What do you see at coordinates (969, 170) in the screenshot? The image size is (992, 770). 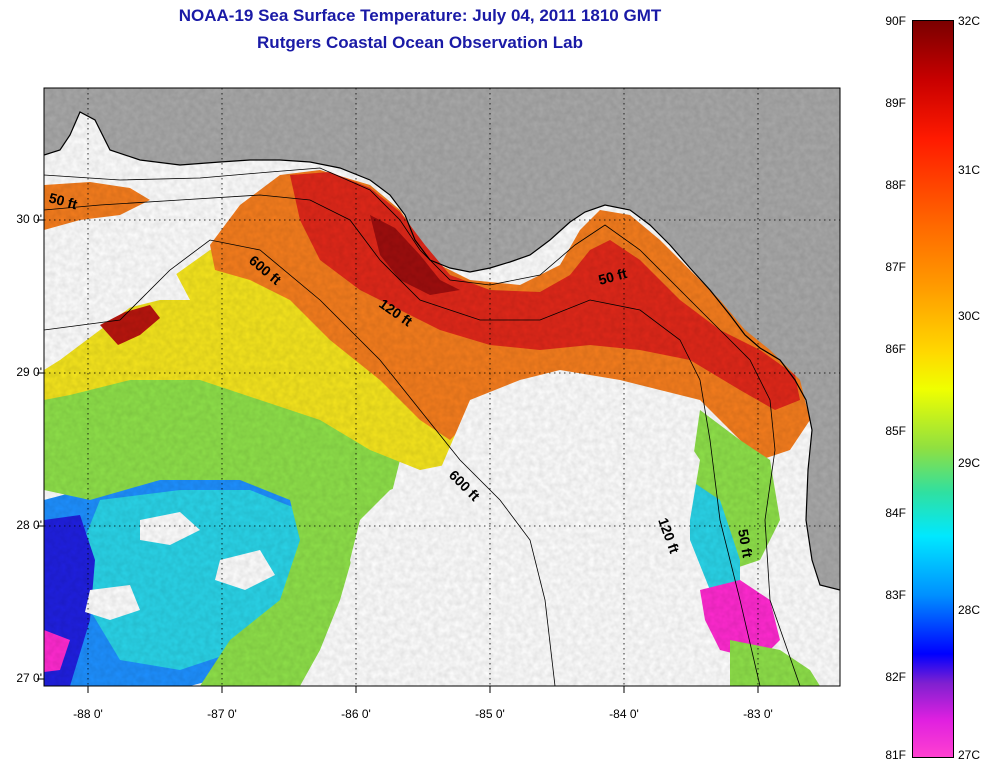 I see `colorbar-label-31c: 31C` at bounding box center [969, 170].